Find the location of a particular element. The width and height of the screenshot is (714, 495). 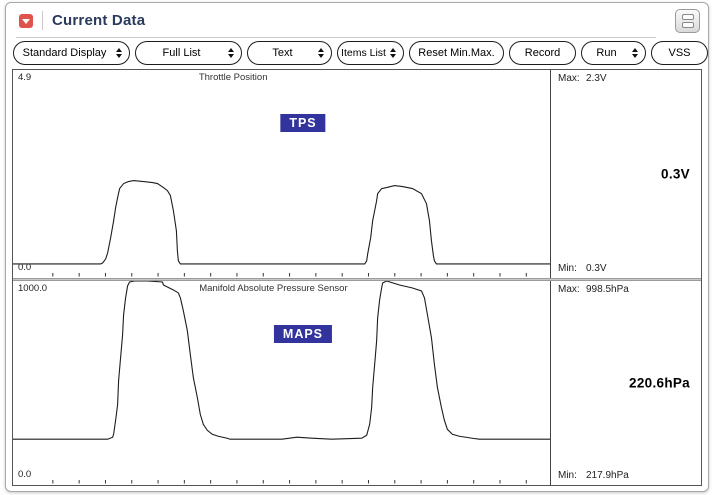

maps-min-row: Min: 217.9hPa is located at coordinates (593, 475).